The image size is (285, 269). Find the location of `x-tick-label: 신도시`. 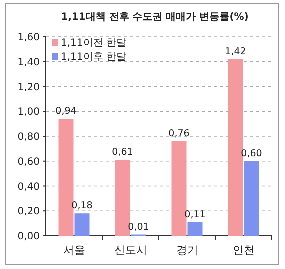

x-tick-label: 신도시 is located at coordinates (131, 250).